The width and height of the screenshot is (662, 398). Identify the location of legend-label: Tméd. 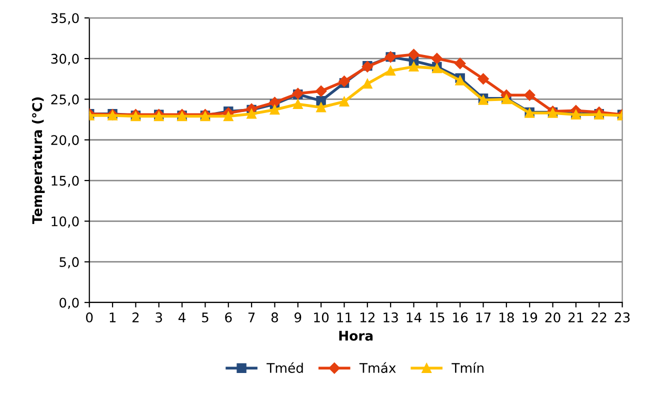
(284, 367).